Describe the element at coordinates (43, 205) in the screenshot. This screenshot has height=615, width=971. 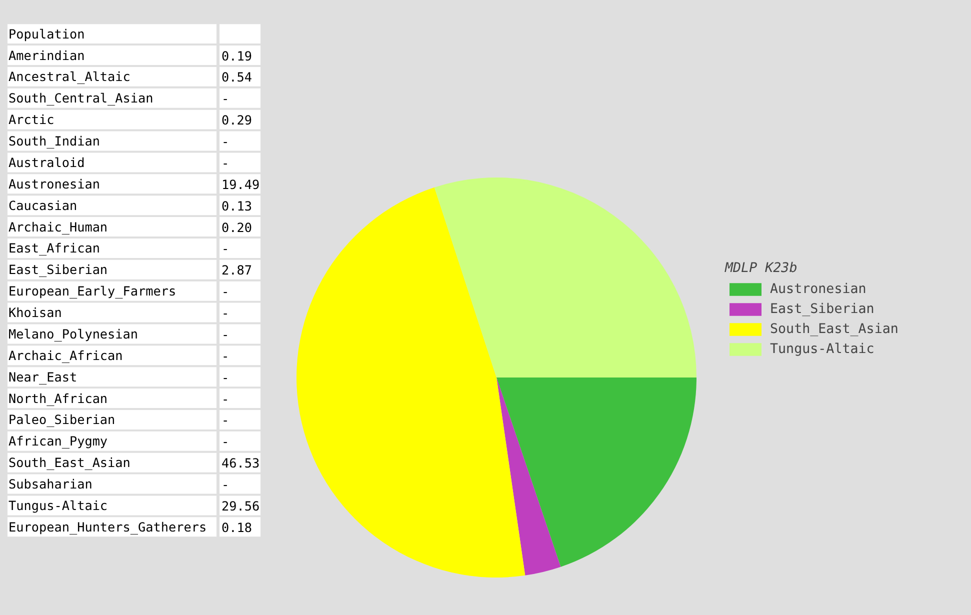
I see `category-label: Caucasian` at that location.